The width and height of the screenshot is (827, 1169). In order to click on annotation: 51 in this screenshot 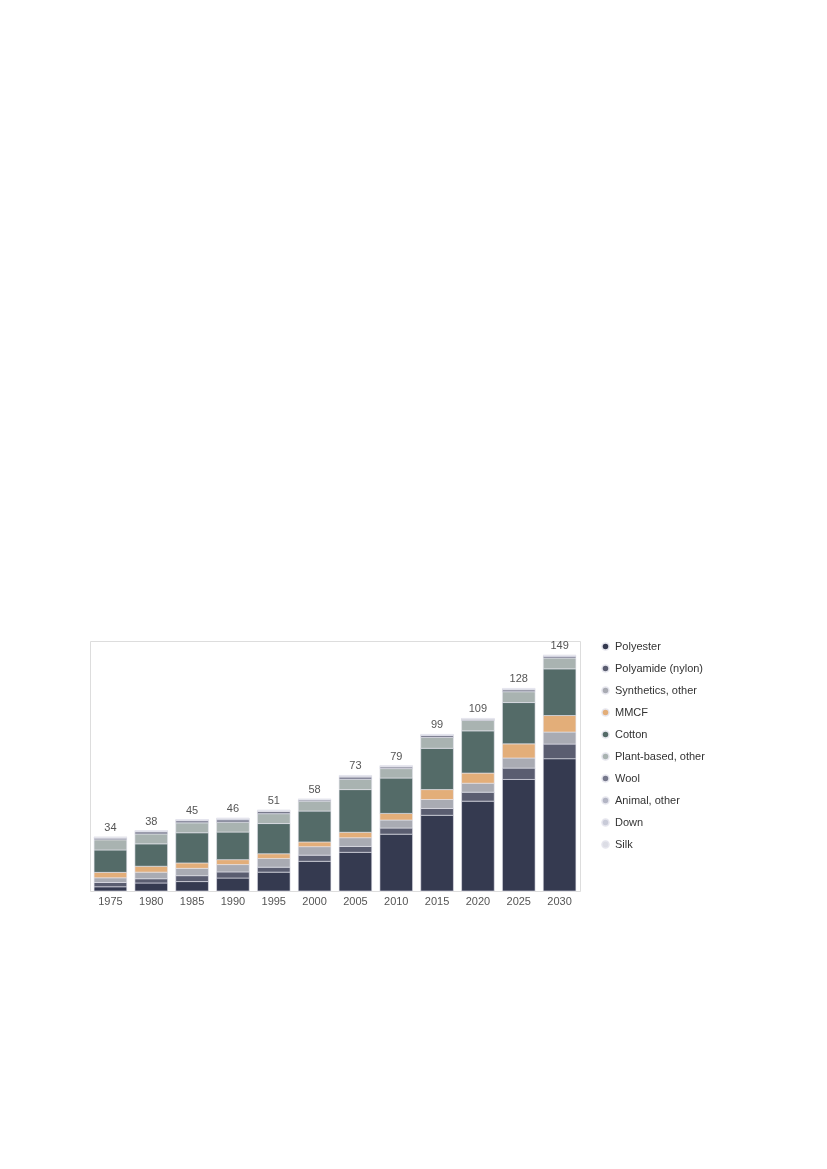, I will do `click(273, 800)`.